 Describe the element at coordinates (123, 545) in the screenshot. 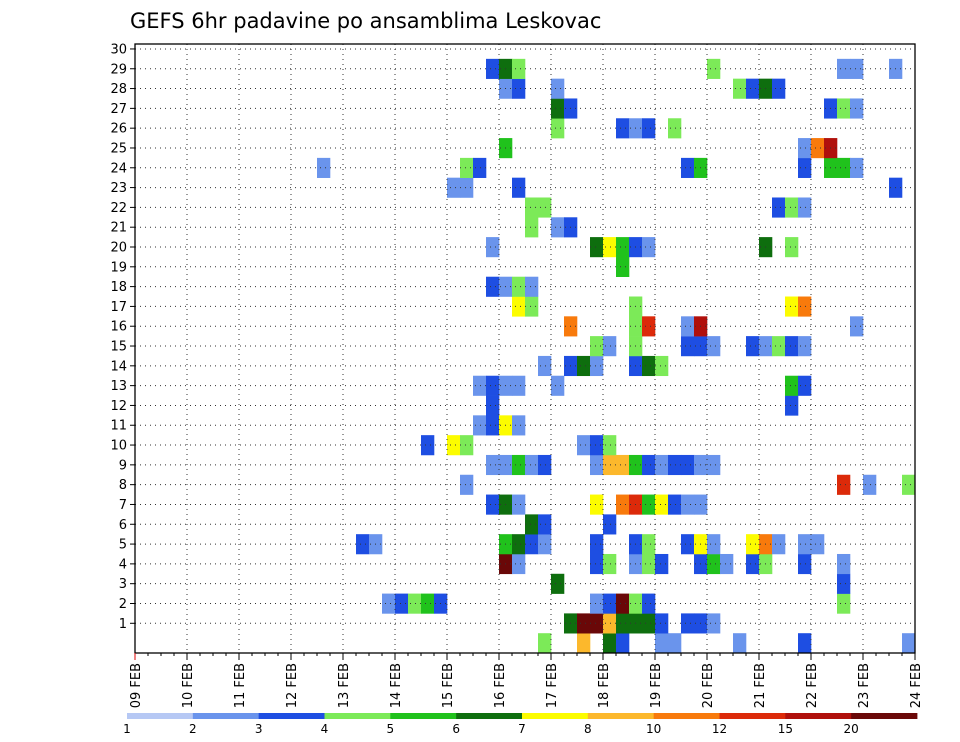

I see `y-tick-label: 5` at that location.